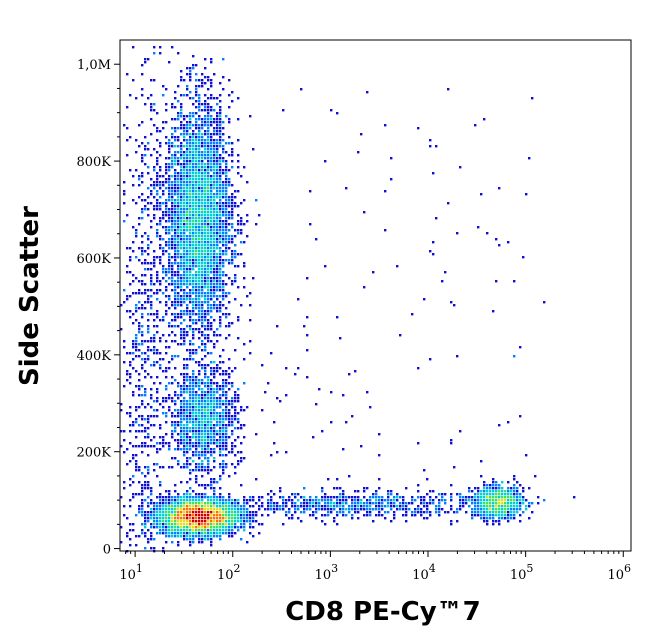 The image size is (652, 641). Describe the element at coordinates (424, 572) in the screenshot. I see `x-tick-label-3: 104` at that location.